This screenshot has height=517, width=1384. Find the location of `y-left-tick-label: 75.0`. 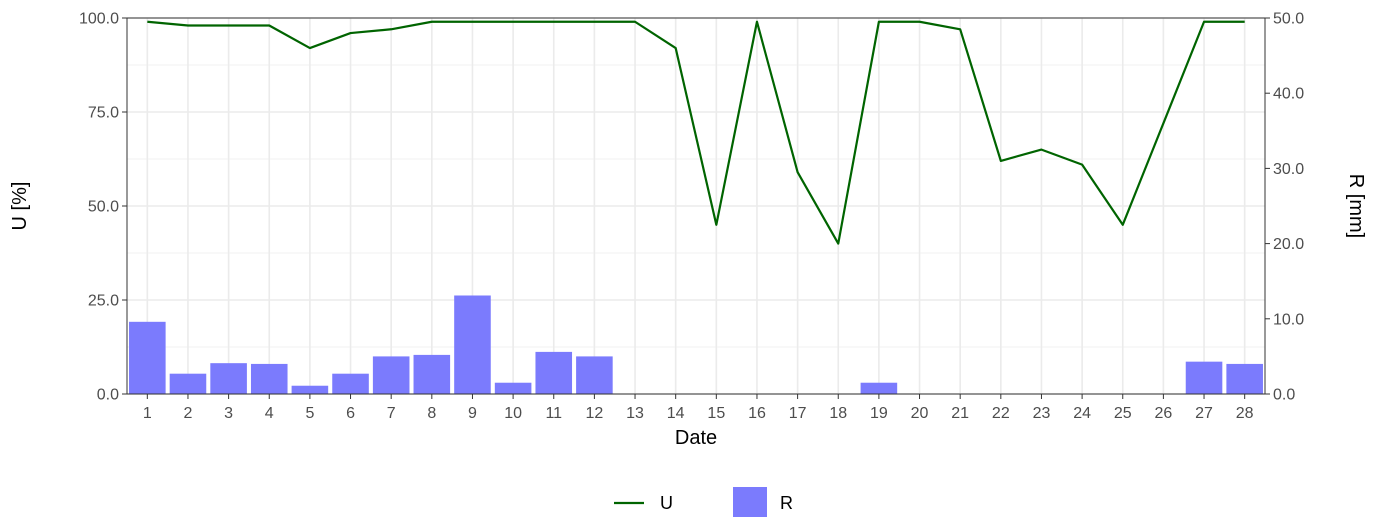

y-left-tick-label: 75.0 is located at coordinates (103, 113).